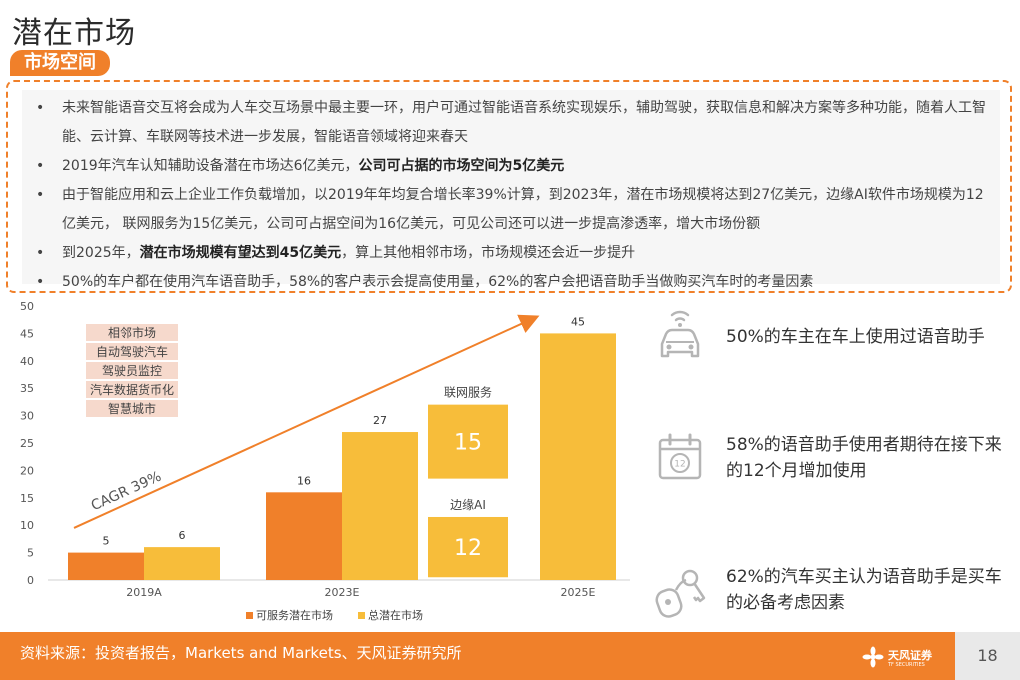 The width and height of the screenshot is (1020, 680). I want to click on calendar-icon-number: 12, so click(679, 465).